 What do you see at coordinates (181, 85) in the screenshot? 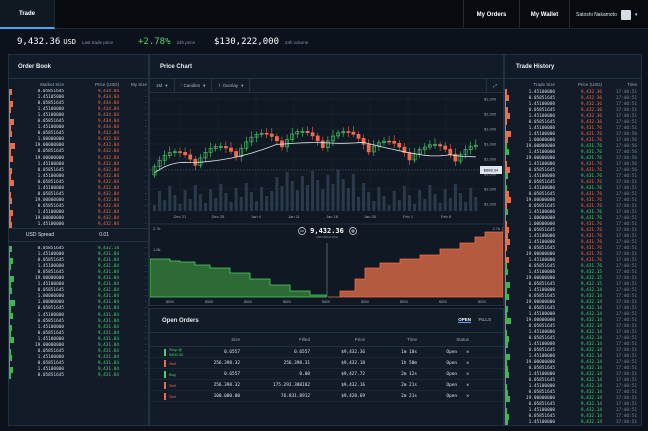
I see `candle-icon: ⫶` at bounding box center [181, 85].